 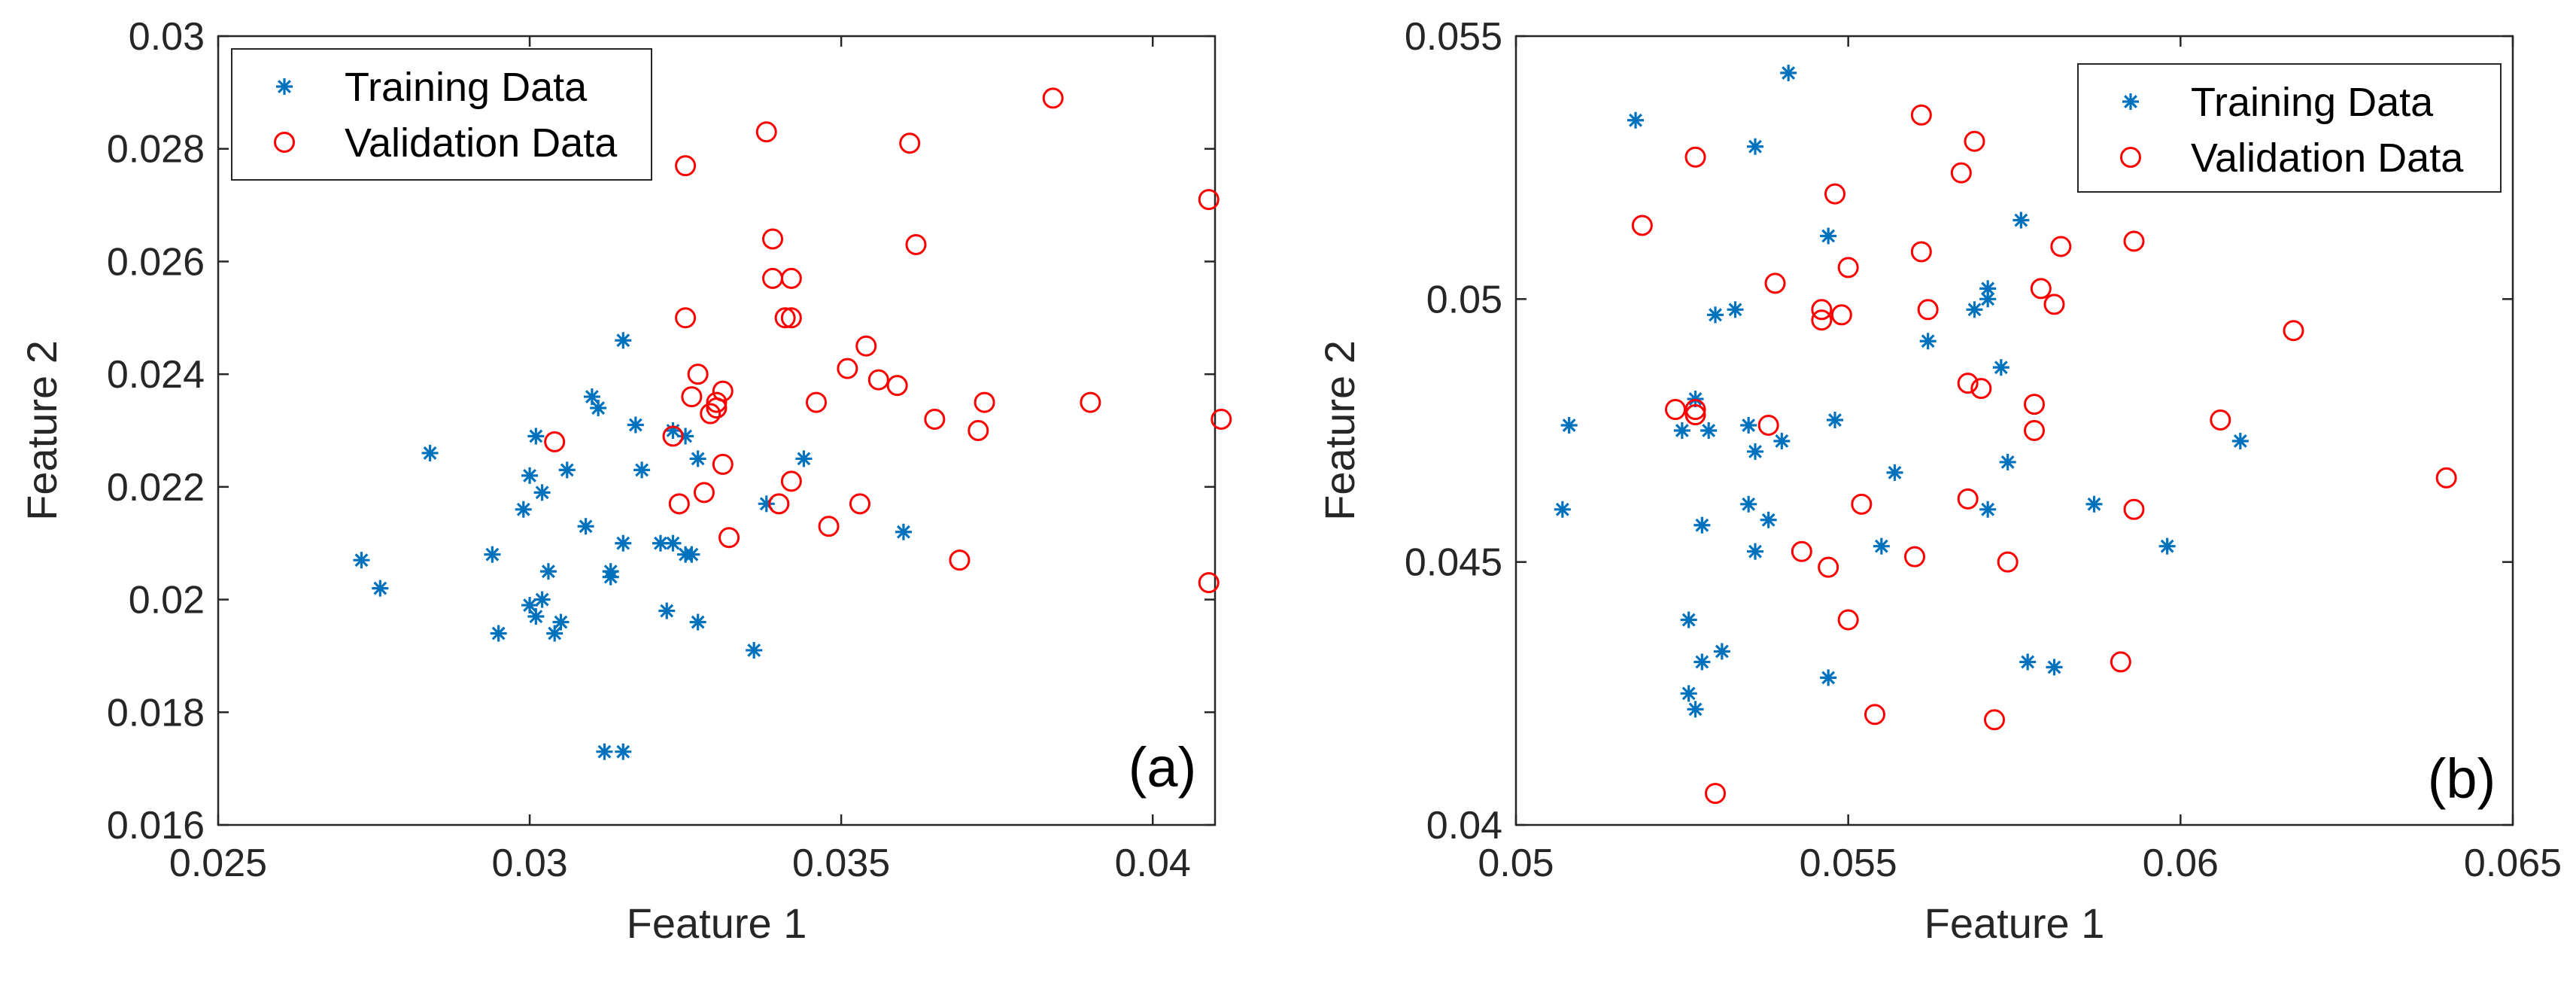 What do you see at coordinates (167, 37) in the screenshot?
I see `y-tick-label: 0.03` at bounding box center [167, 37].